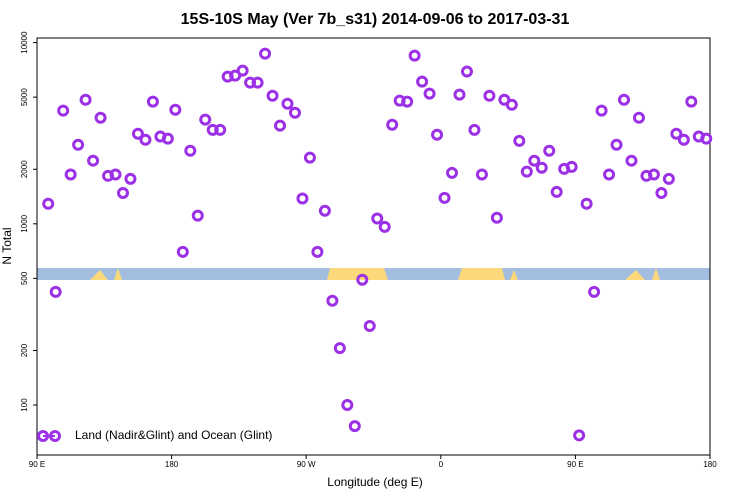 Image resolution: width=750 pixels, height=500 pixels. I want to click on y-tick-label: 500, so click(24, 278).